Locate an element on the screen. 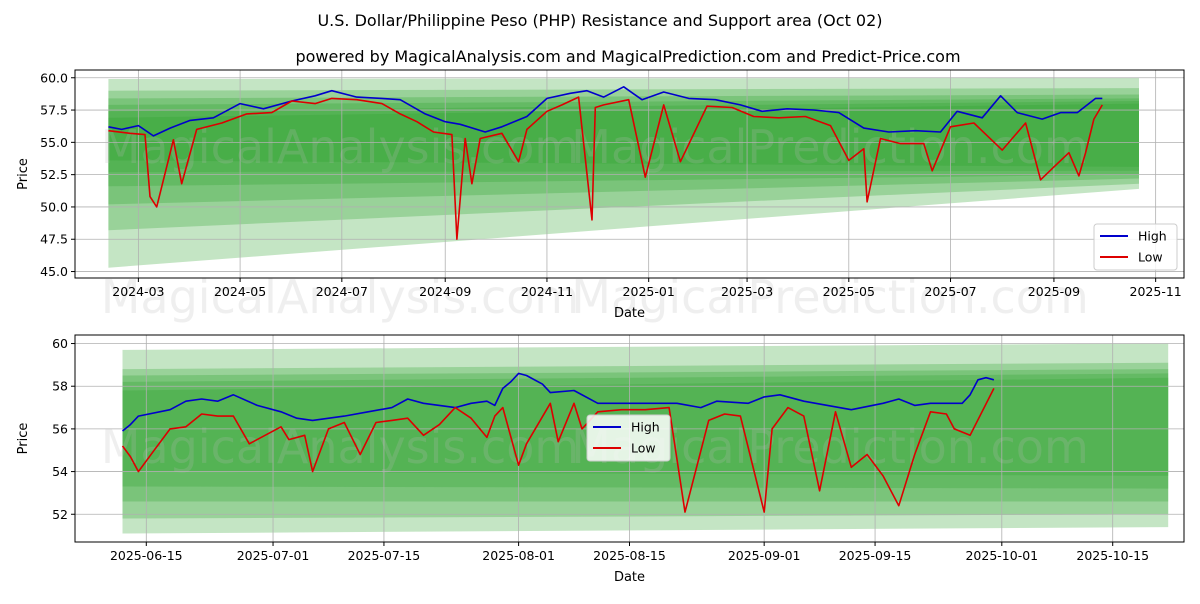 The image size is (1200, 604). x-tick-label: 2024-09 is located at coordinates (445, 291).